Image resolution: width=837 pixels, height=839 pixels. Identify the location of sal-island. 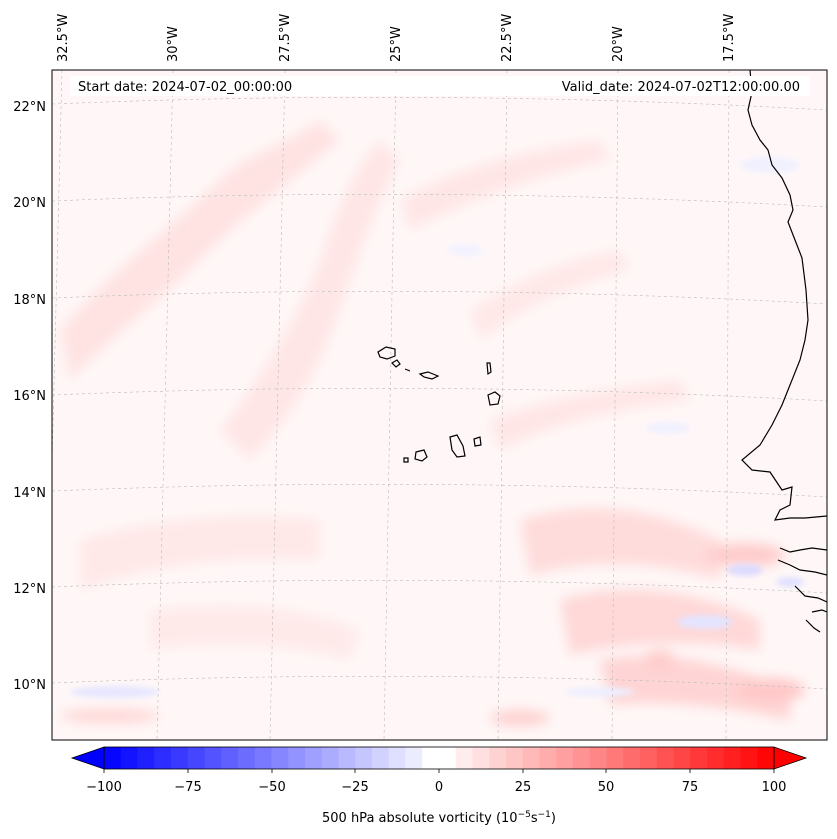
(489, 369).